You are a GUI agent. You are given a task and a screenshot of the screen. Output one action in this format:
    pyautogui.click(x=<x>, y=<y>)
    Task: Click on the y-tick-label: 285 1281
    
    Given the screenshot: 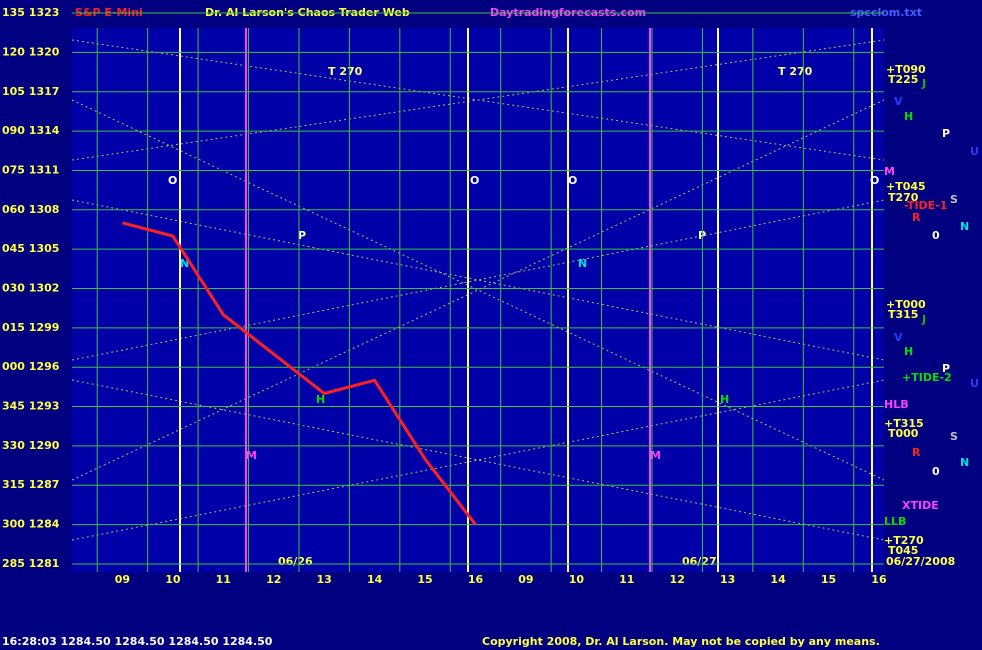 What is the action you would take?
    pyautogui.click(x=30, y=563)
    